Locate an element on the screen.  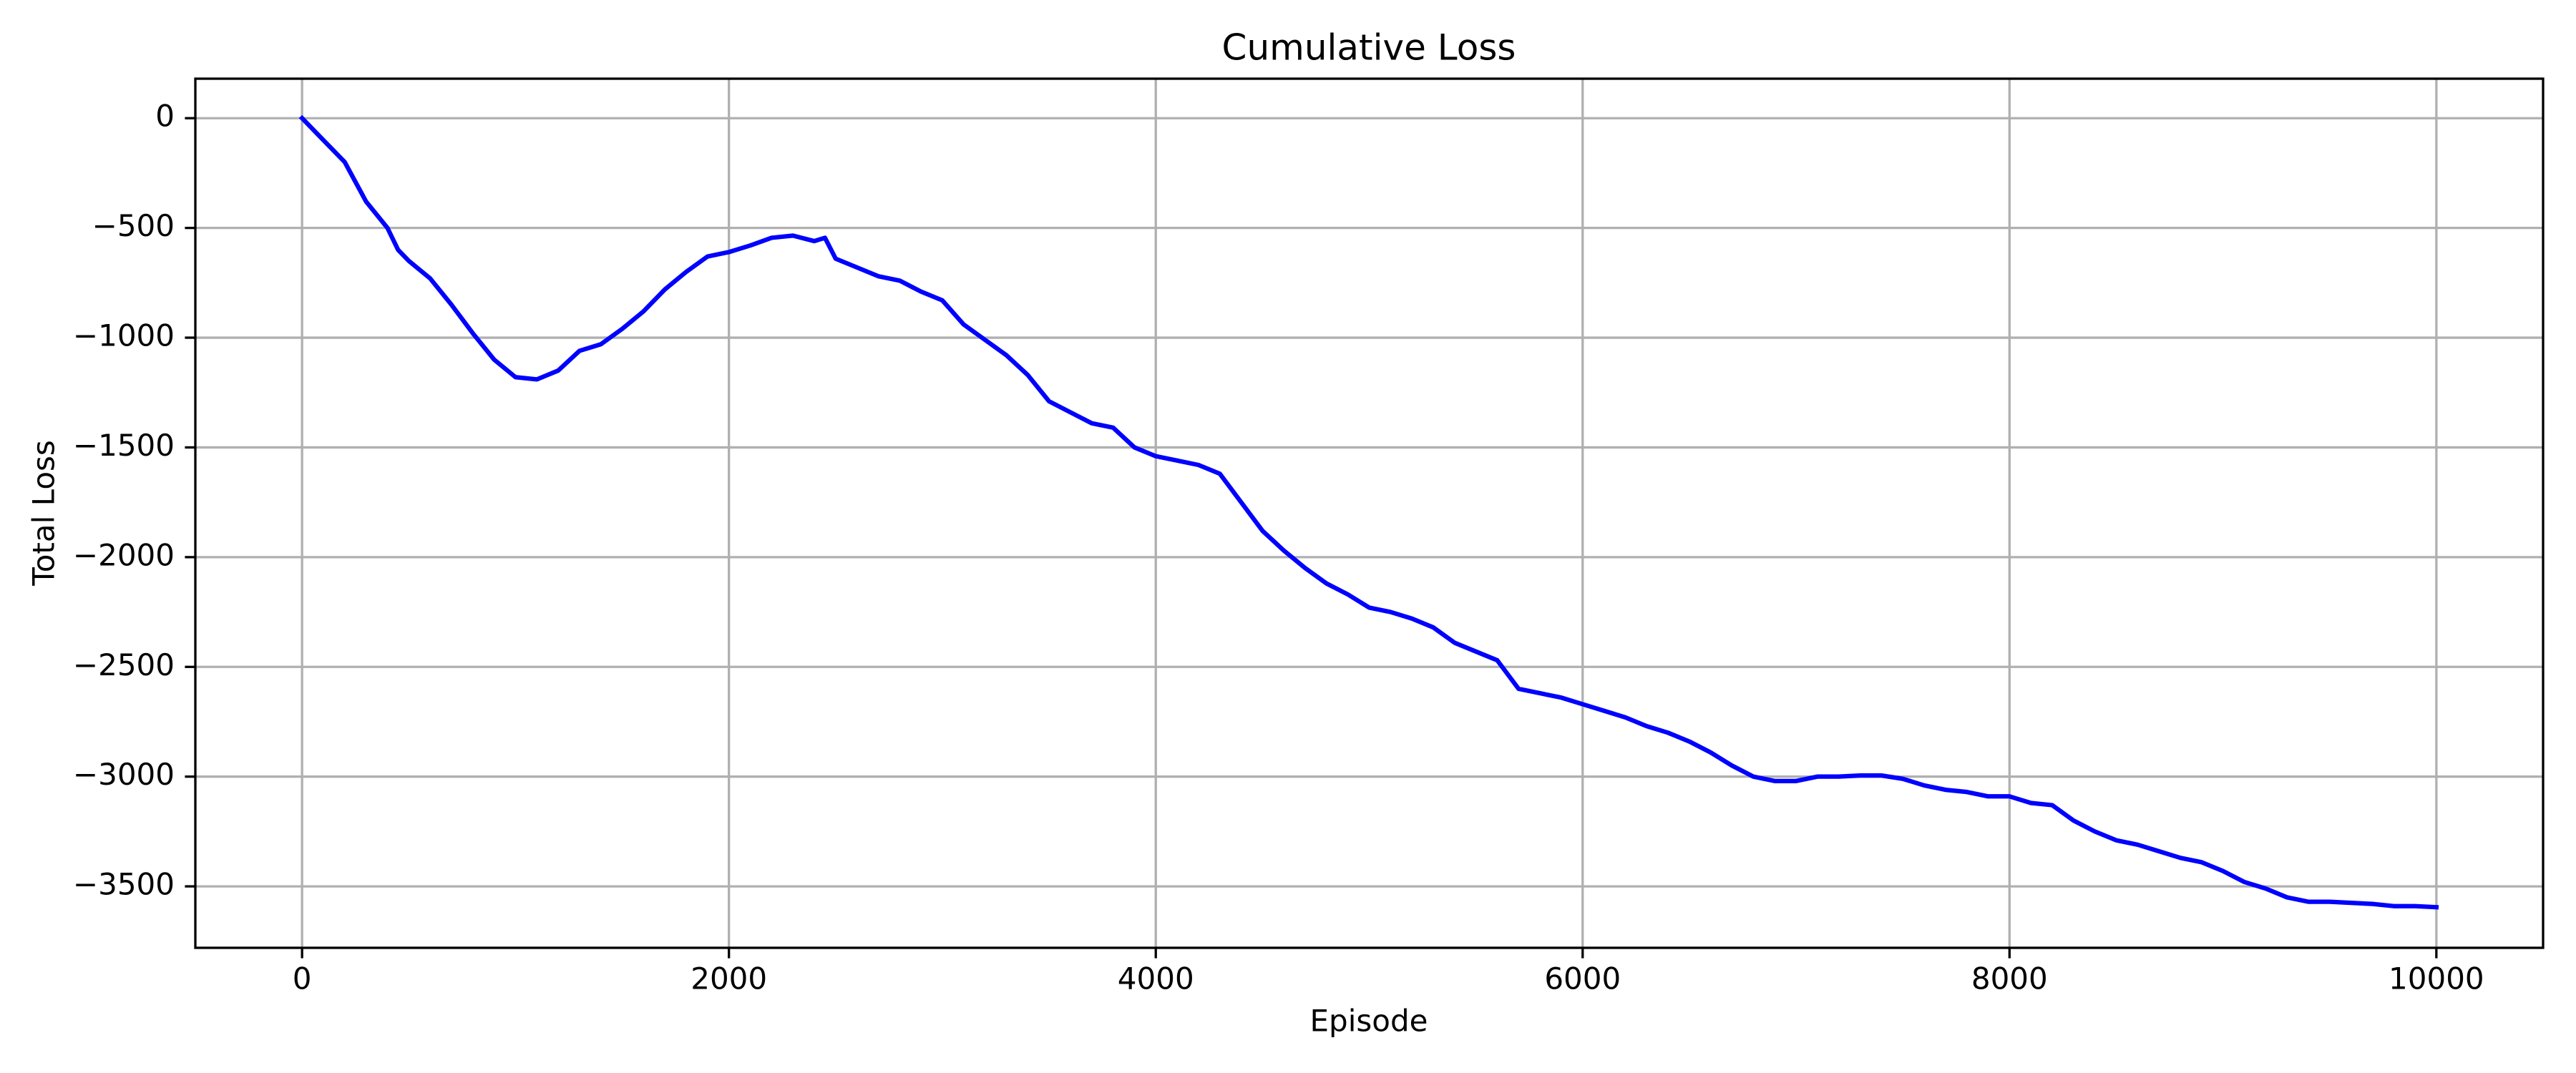
x-tick-label: 4000 is located at coordinates (1156, 979).